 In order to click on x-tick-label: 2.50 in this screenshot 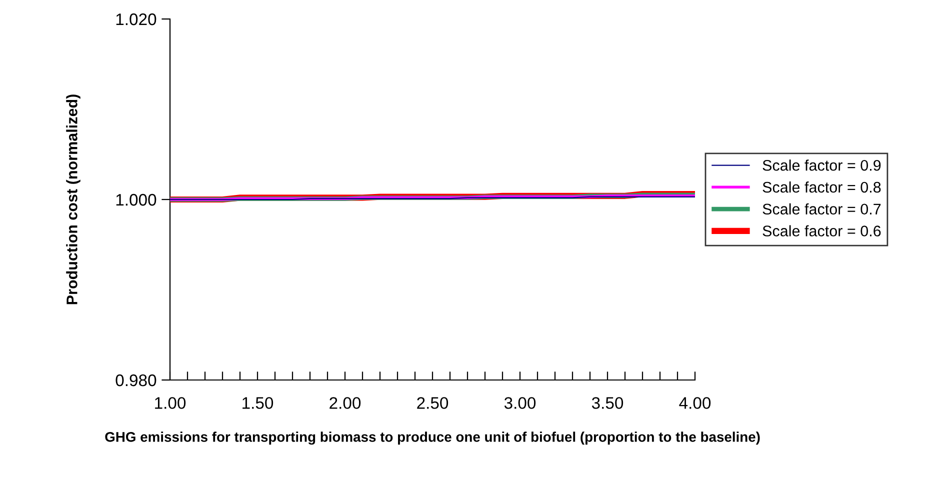, I will do `click(432, 403)`.